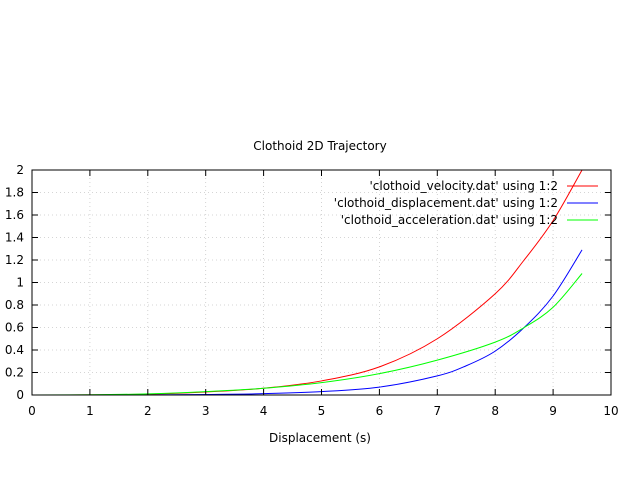  What do you see at coordinates (14, 373) in the screenshot?
I see `y-tick-label: 0.2` at bounding box center [14, 373].